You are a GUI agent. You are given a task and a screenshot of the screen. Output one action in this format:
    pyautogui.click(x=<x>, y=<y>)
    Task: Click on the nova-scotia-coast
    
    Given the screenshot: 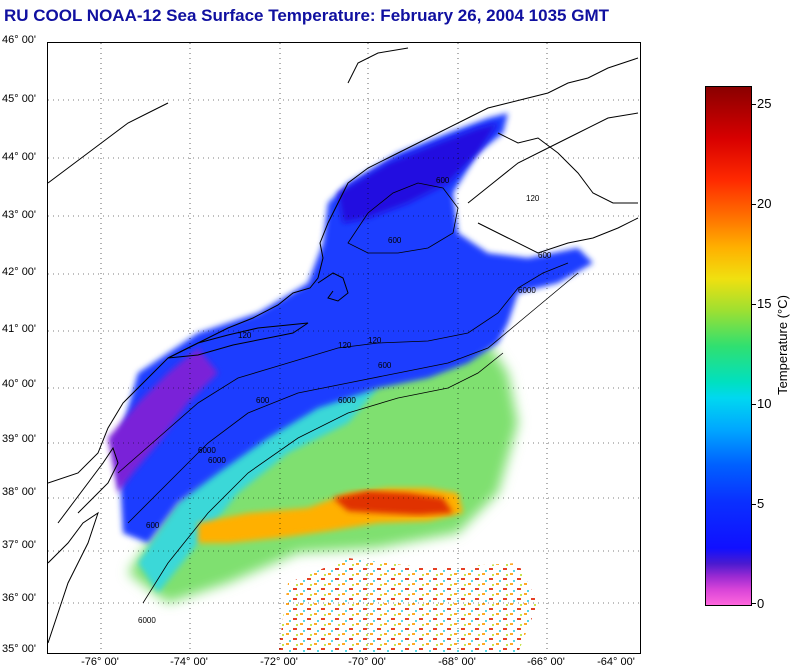 What is the action you would take?
    pyautogui.click(x=553, y=183)
    